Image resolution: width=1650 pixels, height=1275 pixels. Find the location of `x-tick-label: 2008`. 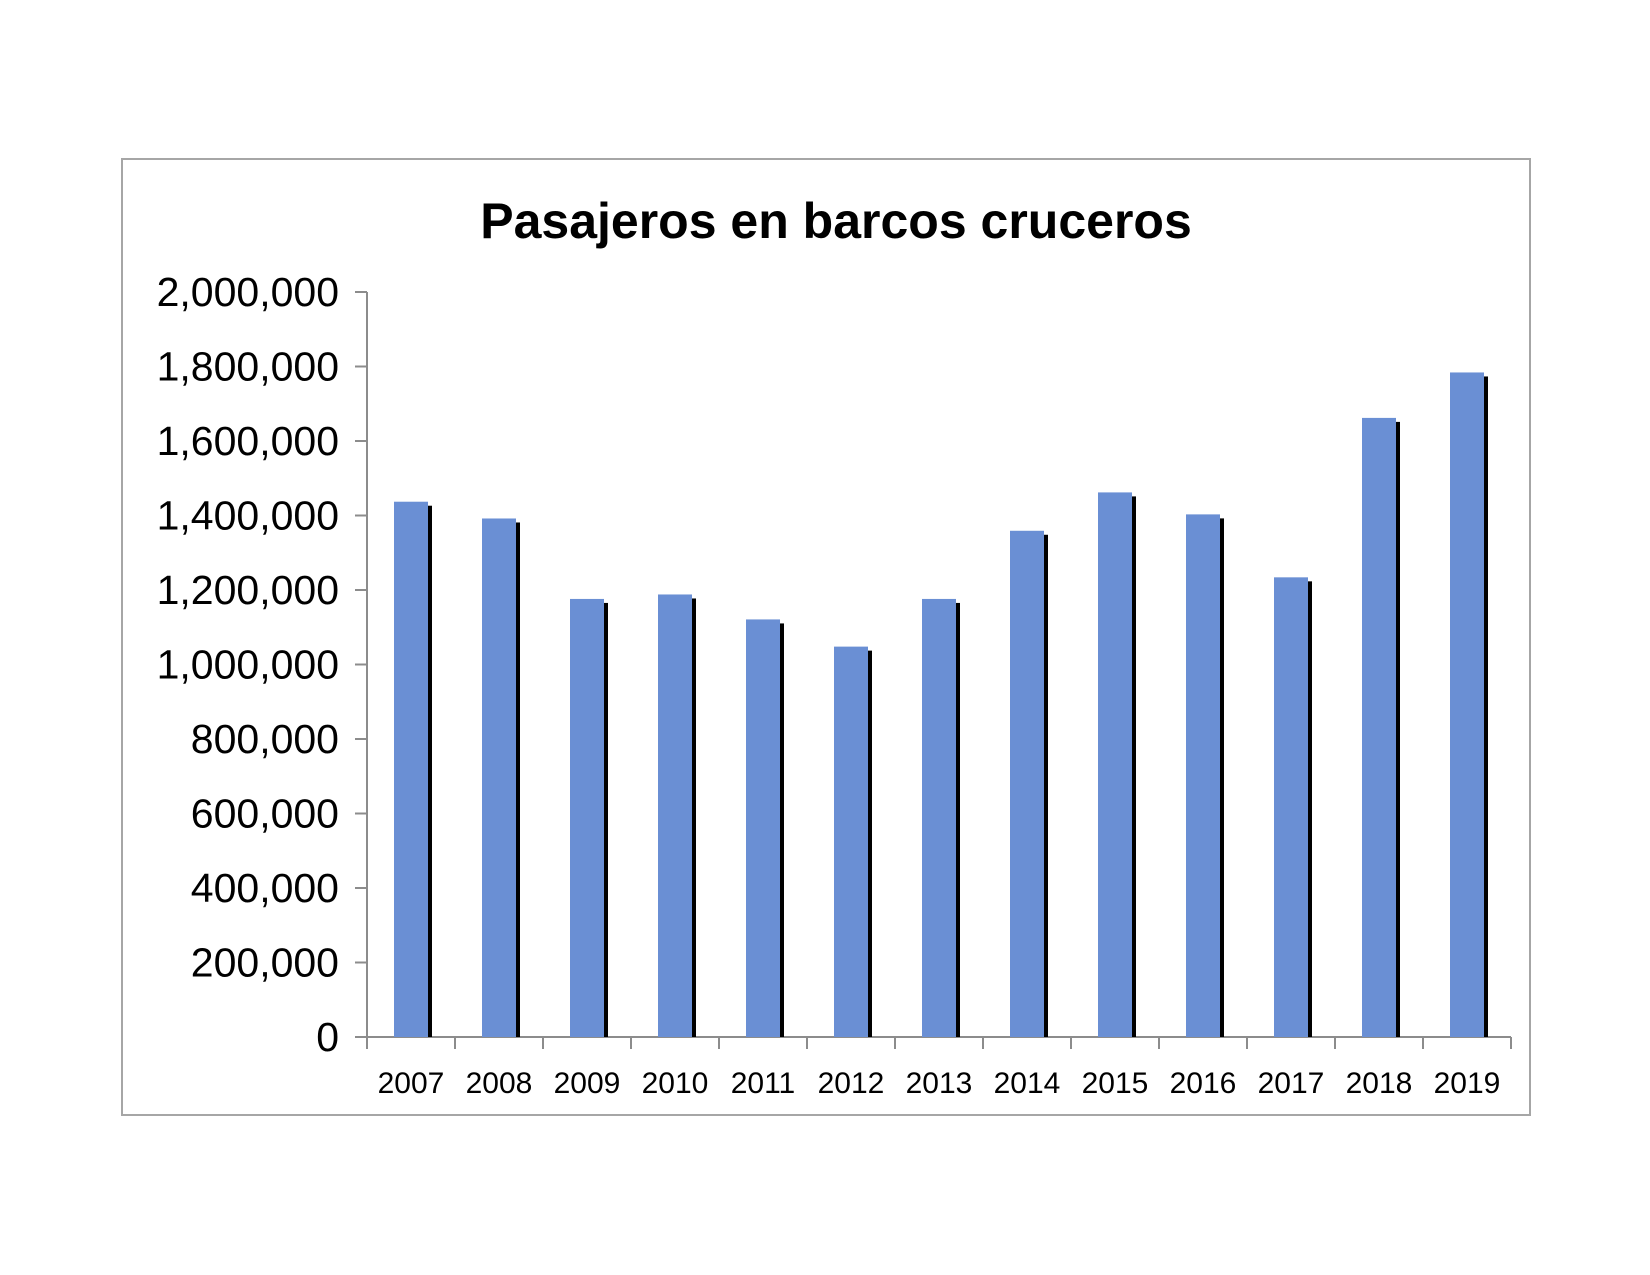

x-tick-label: 2008 is located at coordinates (499, 1083).